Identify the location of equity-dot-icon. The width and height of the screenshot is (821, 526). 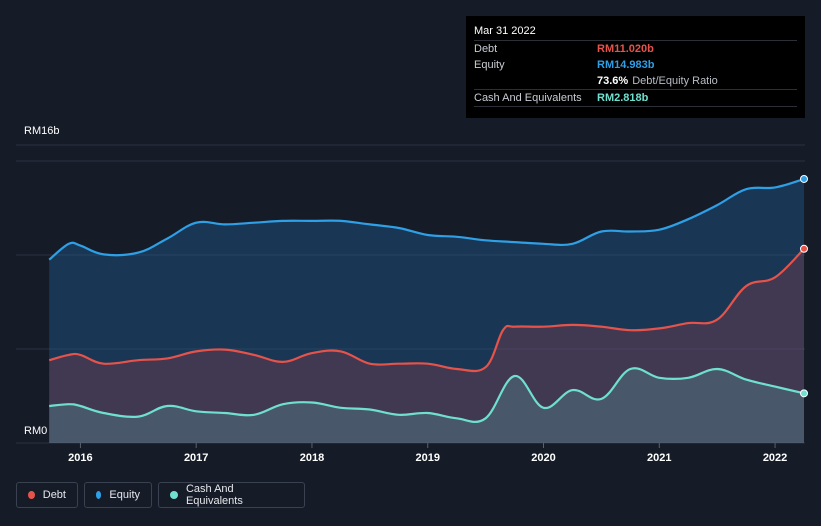
(99, 495).